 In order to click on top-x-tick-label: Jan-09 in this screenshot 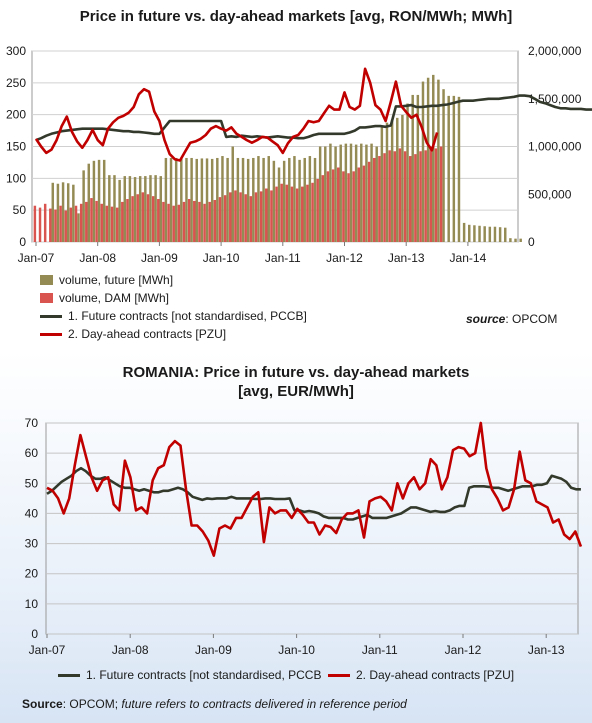, I will do `click(159, 258)`.